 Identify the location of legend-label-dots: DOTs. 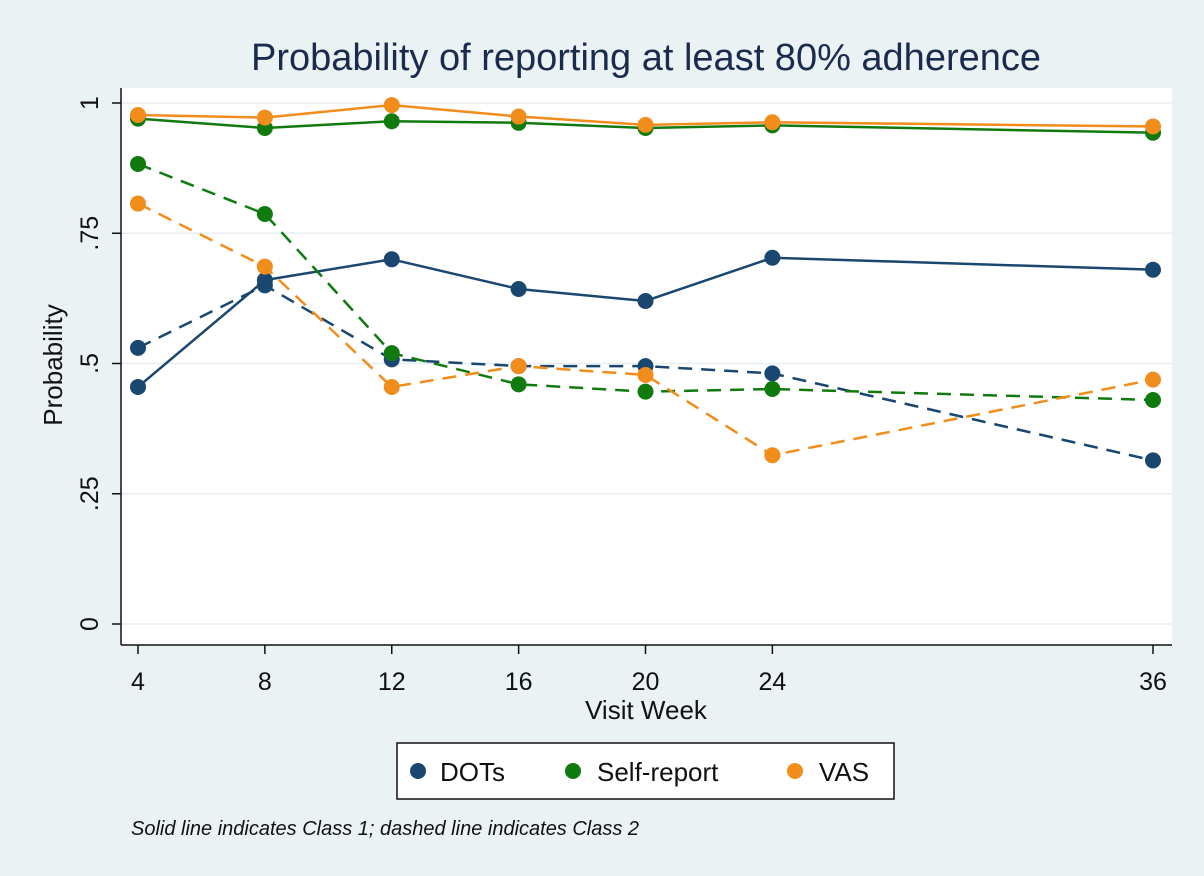
(472, 772).